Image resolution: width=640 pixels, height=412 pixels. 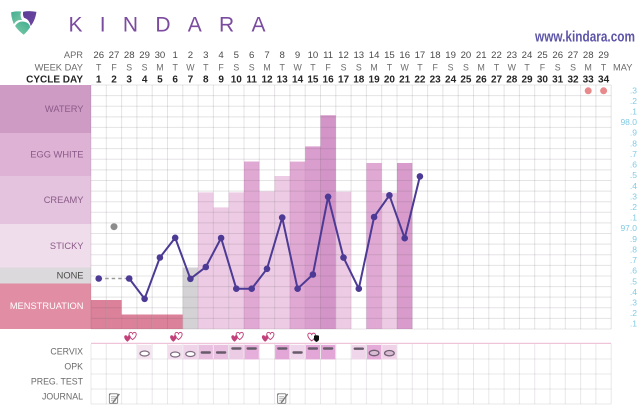 What do you see at coordinates (64, 109) in the screenshot?
I see `svg-text: WATERY` at bounding box center [64, 109].